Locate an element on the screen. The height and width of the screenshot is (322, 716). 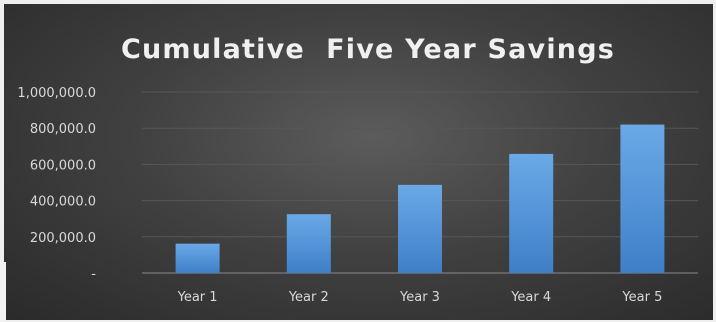
y-tick-label: 800,000.0 is located at coordinates (63, 129).